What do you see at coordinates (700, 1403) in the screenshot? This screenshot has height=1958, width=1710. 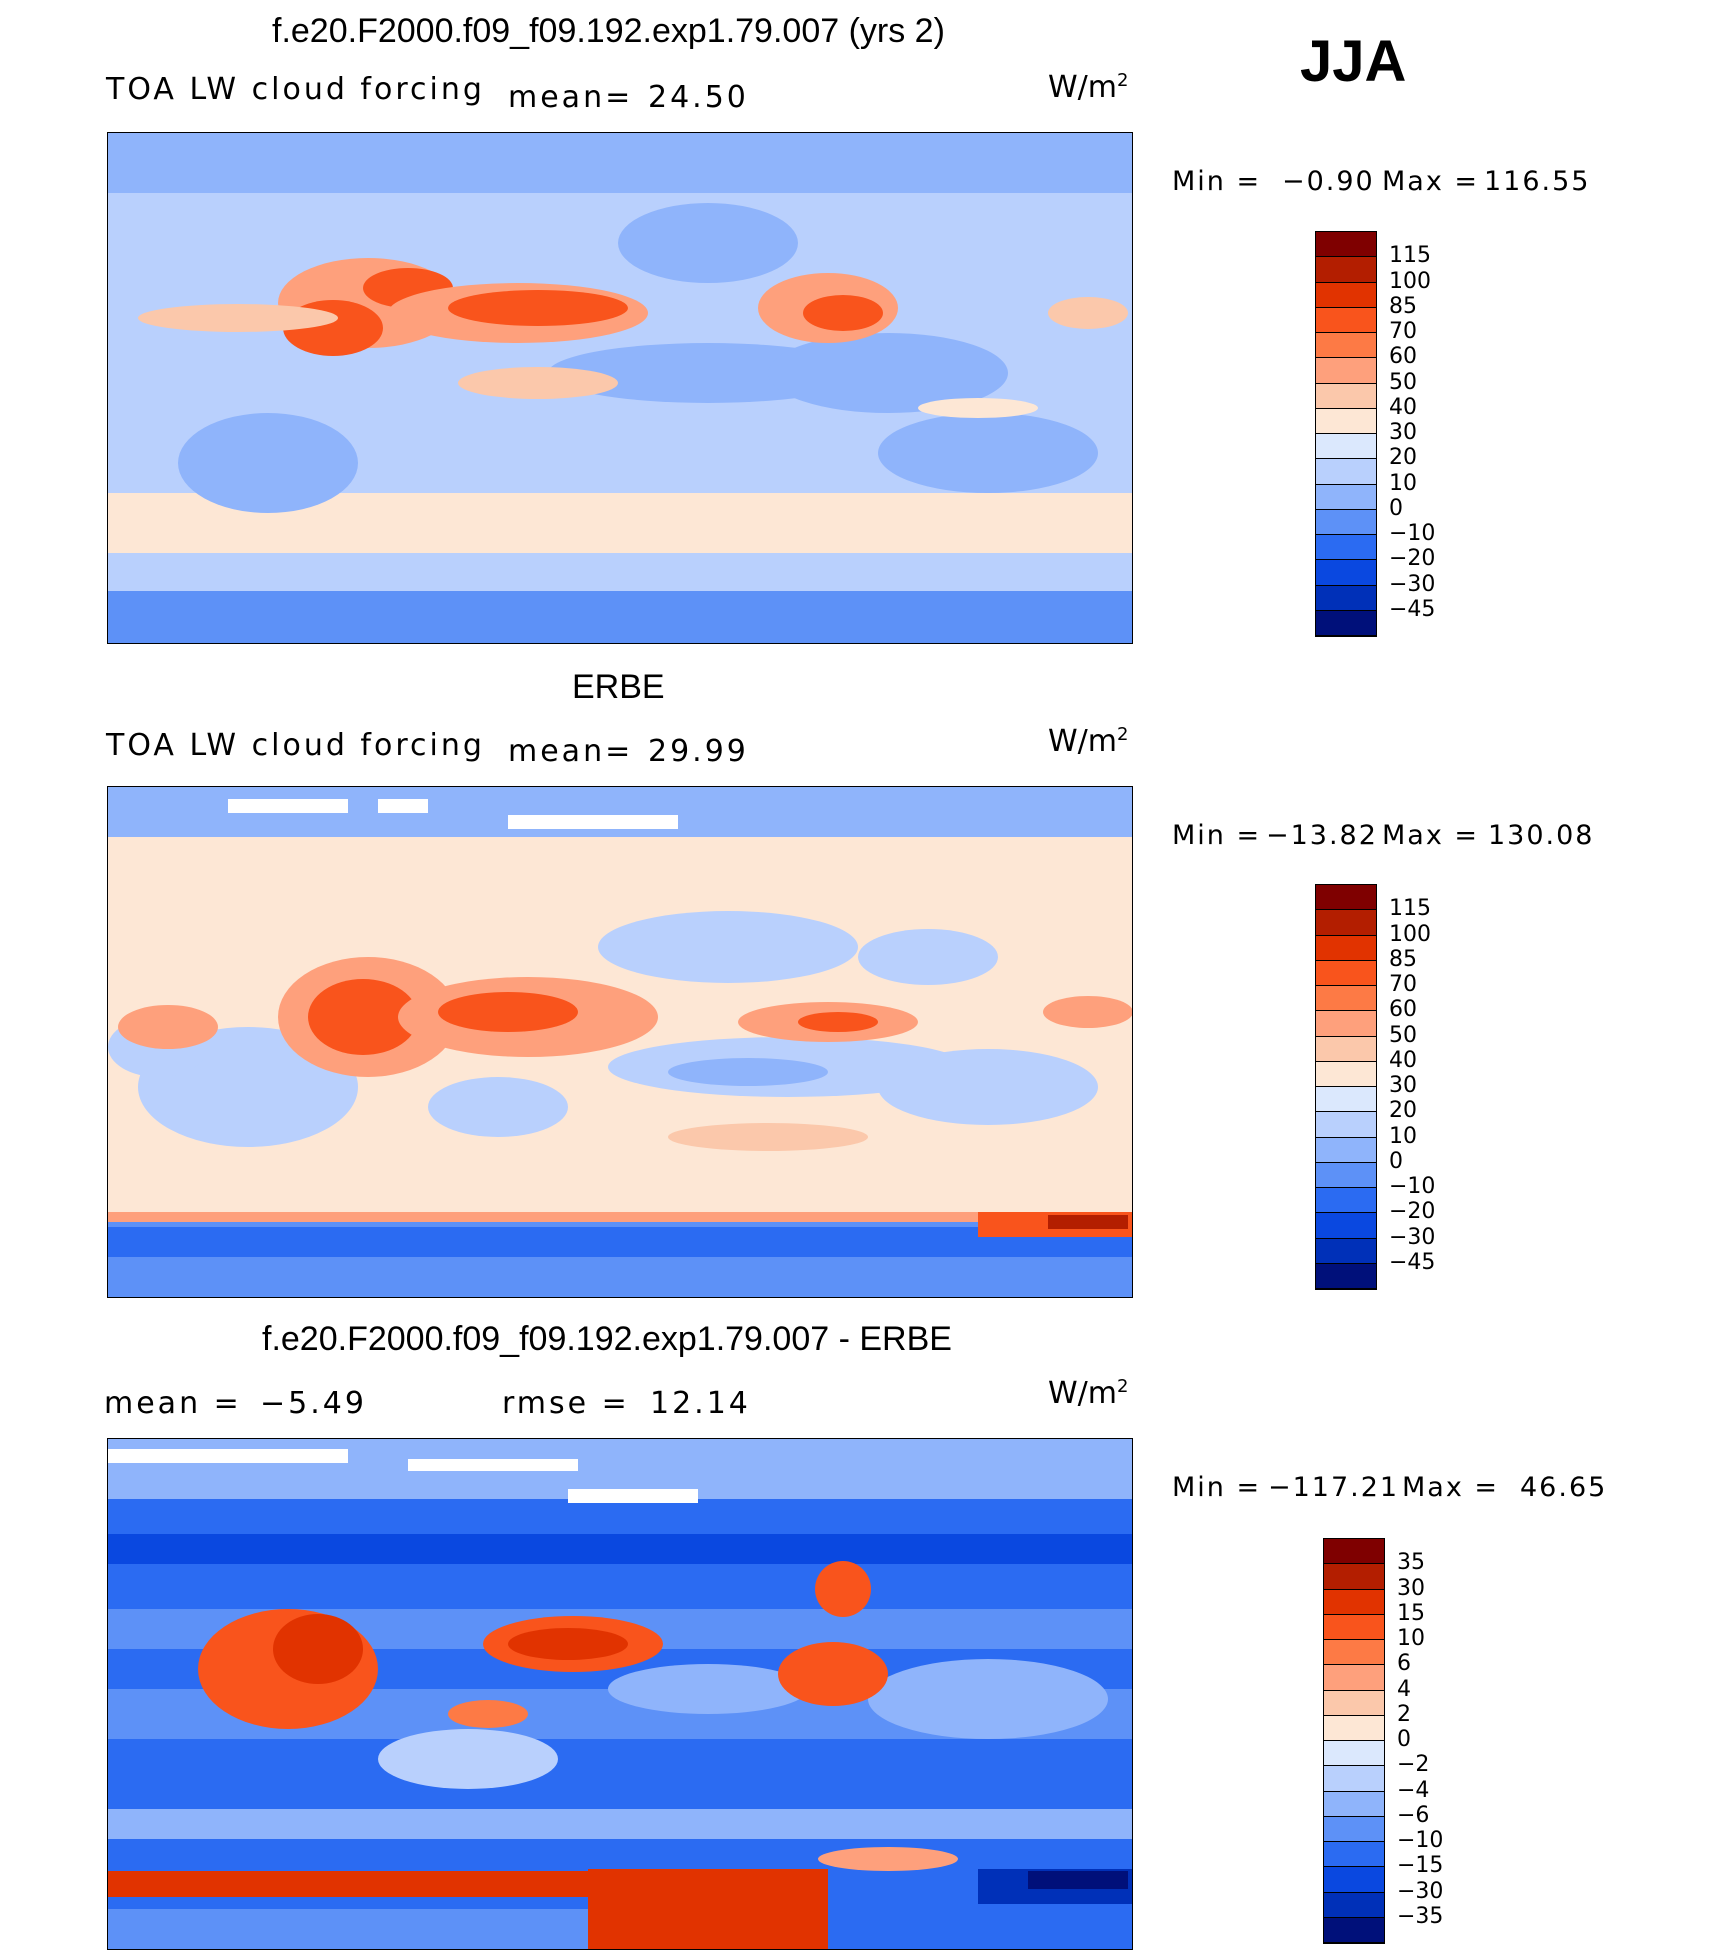 I see `panel-diff-rmse-value: 12.14` at bounding box center [700, 1403].